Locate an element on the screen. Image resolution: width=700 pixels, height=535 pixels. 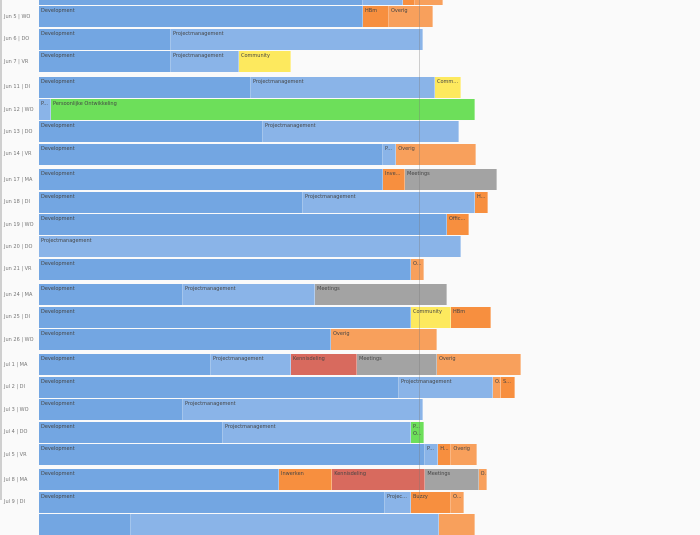
bar-segment-inwerken: Inwerken is located at coordinates (306, 480).